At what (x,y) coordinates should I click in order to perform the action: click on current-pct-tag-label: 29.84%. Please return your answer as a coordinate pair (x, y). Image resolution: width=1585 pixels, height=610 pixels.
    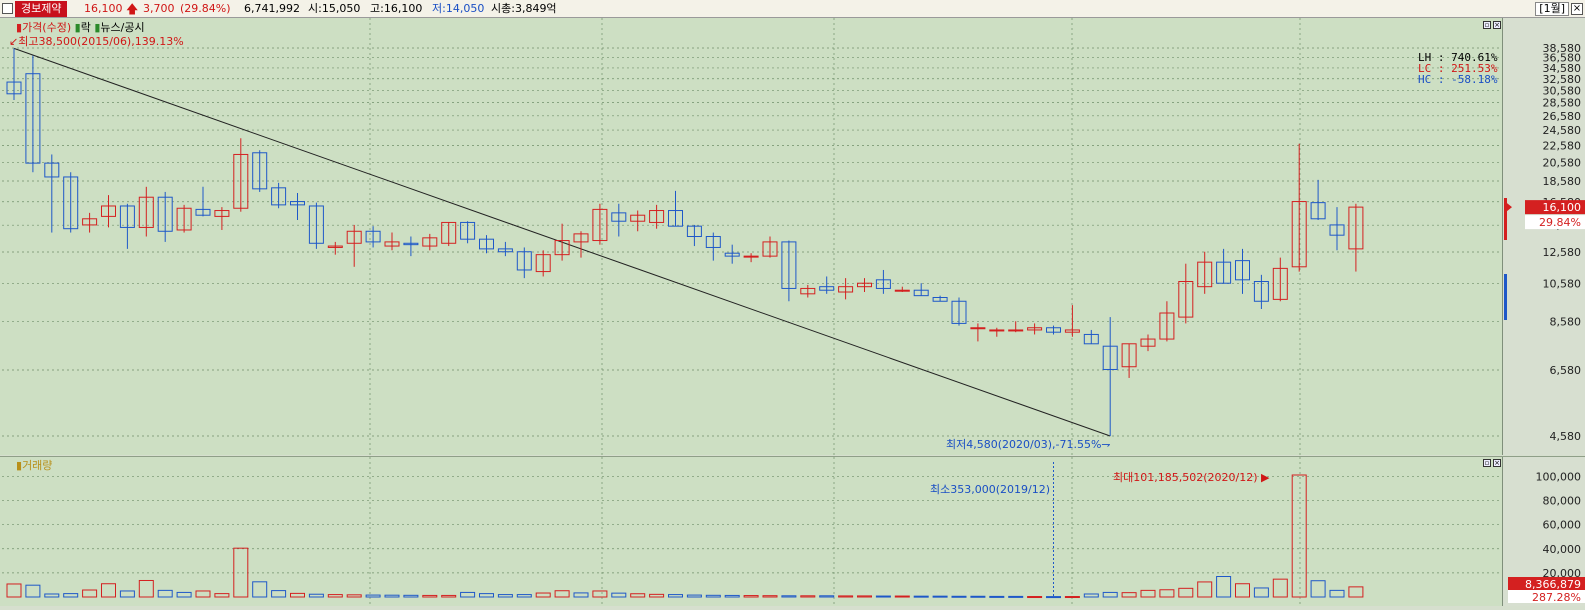
    Looking at the image, I should click on (1560, 222).